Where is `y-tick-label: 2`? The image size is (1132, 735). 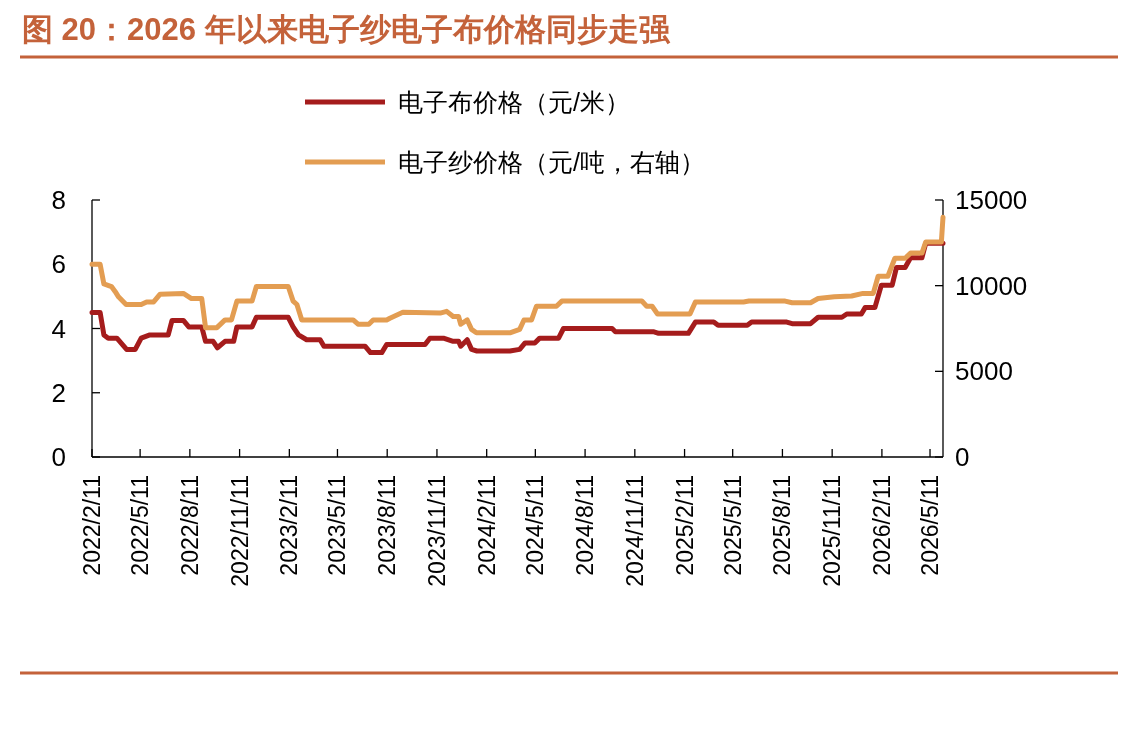
y-tick-label: 2 is located at coordinates (58, 392).